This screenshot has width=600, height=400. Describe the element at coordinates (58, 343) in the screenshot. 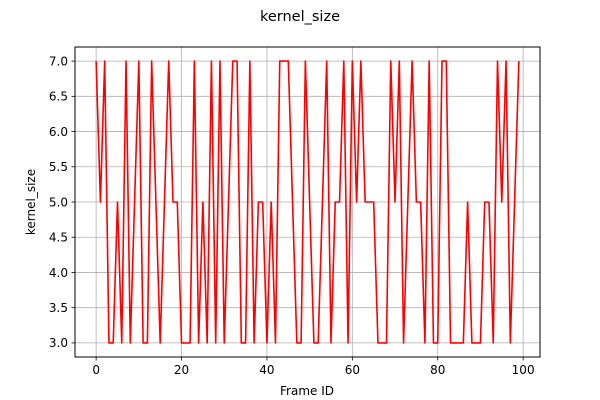

I see `y-tick-label: 3.0` at that location.